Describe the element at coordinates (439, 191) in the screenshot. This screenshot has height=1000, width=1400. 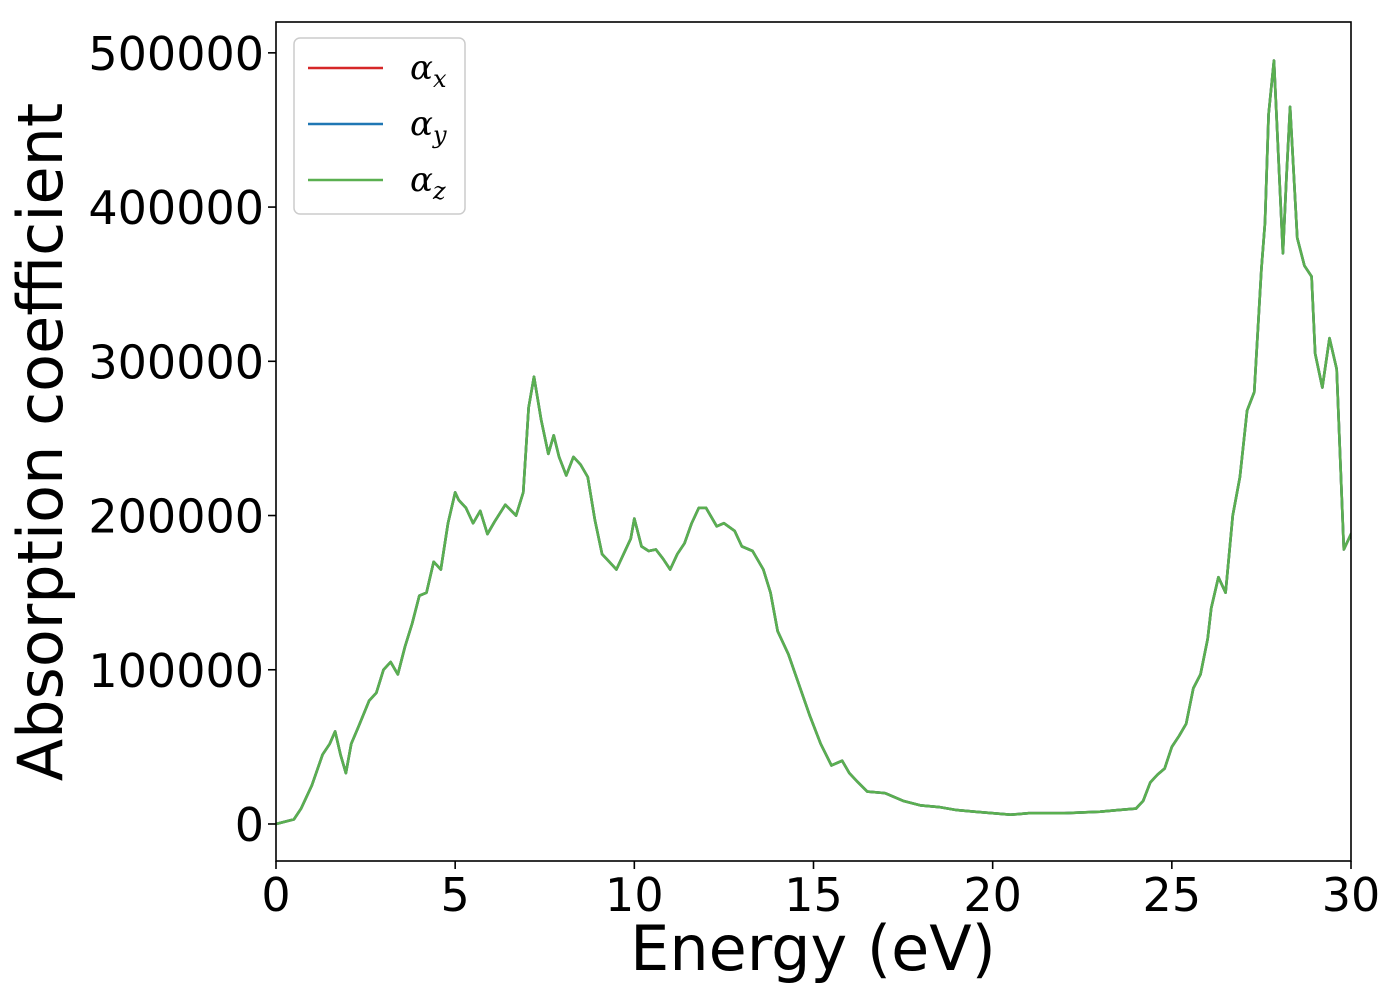
I see `legend-subscript: z` at that location.